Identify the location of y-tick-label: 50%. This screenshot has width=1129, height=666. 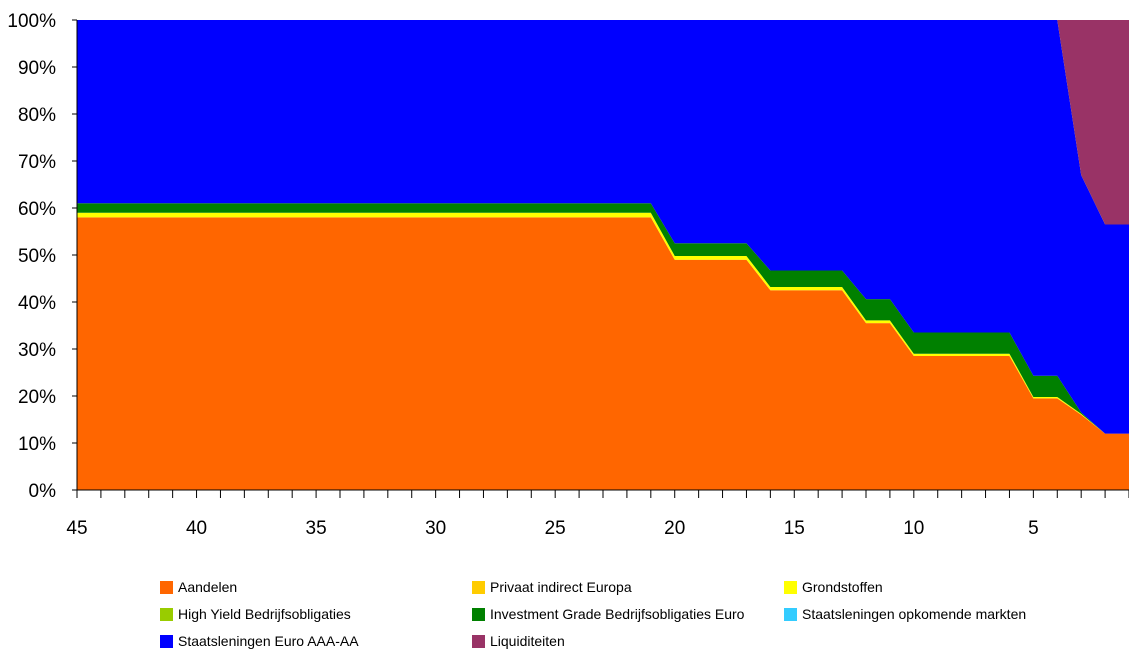
(37, 256).